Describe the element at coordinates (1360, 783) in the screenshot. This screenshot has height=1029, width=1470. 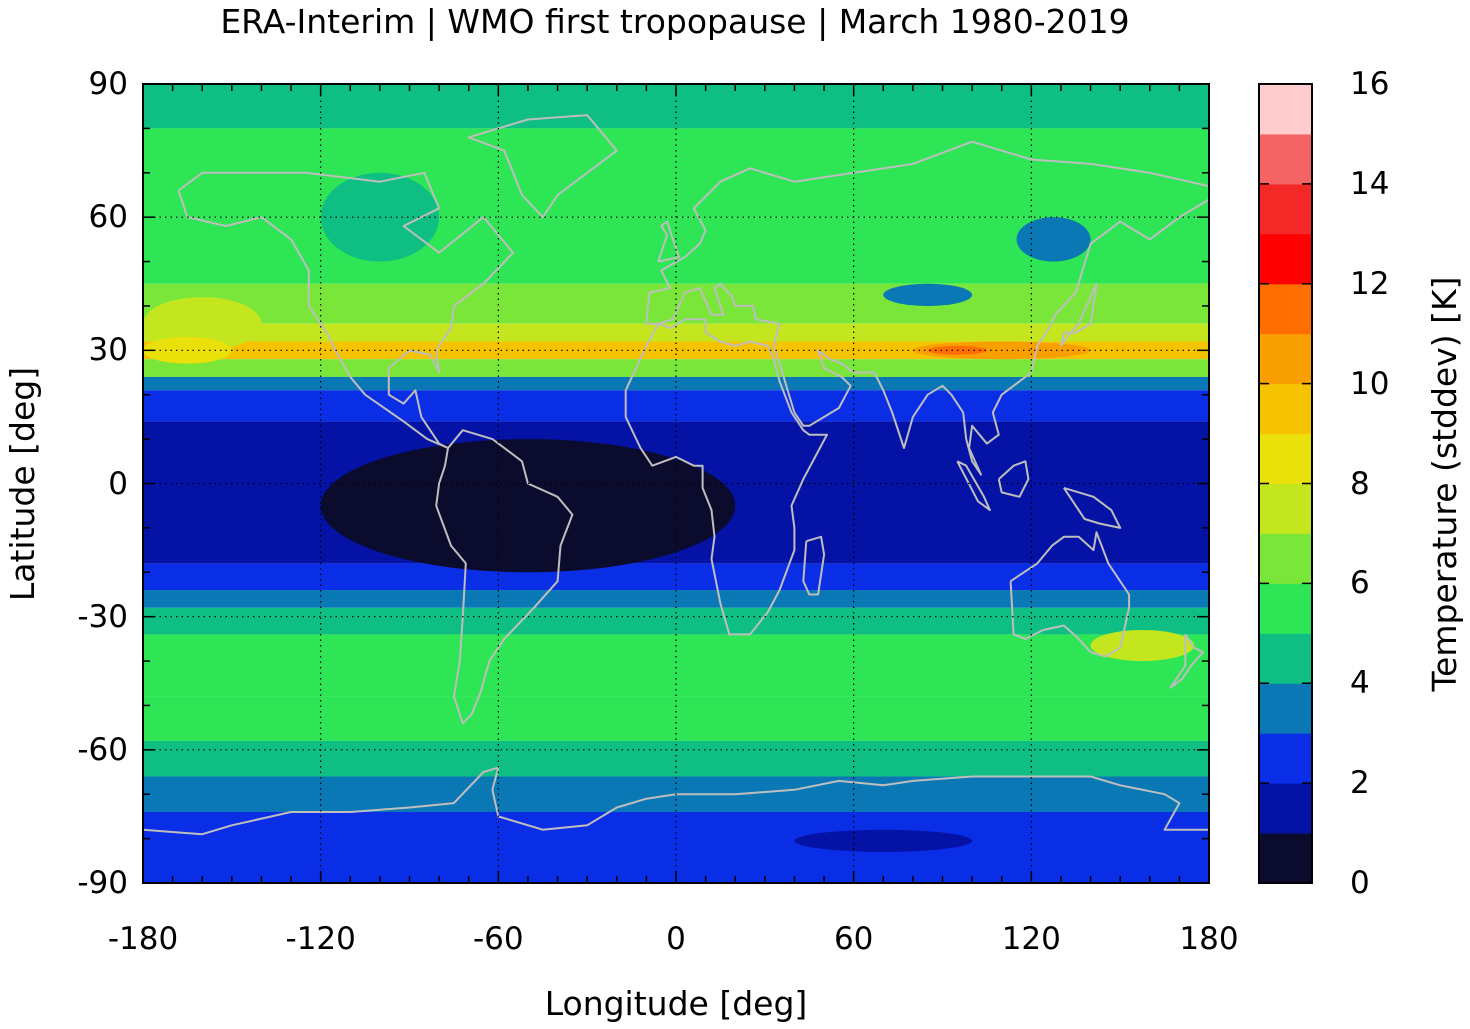
I see `colorbar-tick-label: 2` at that location.